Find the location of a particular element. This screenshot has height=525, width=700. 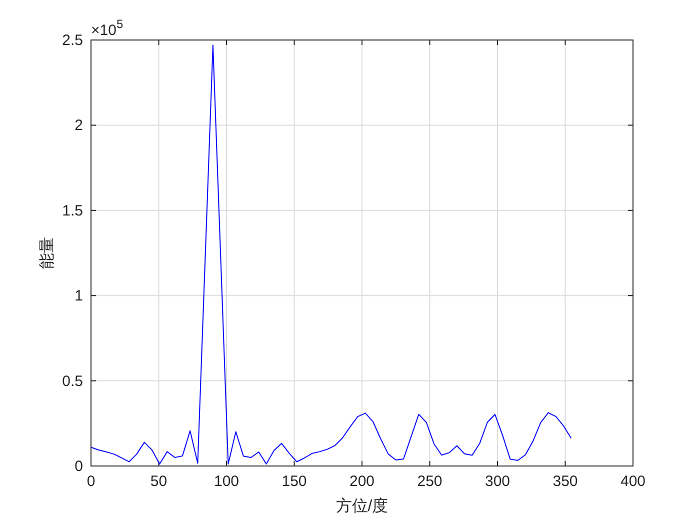

x-tick-label: 350 is located at coordinates (565, 481).